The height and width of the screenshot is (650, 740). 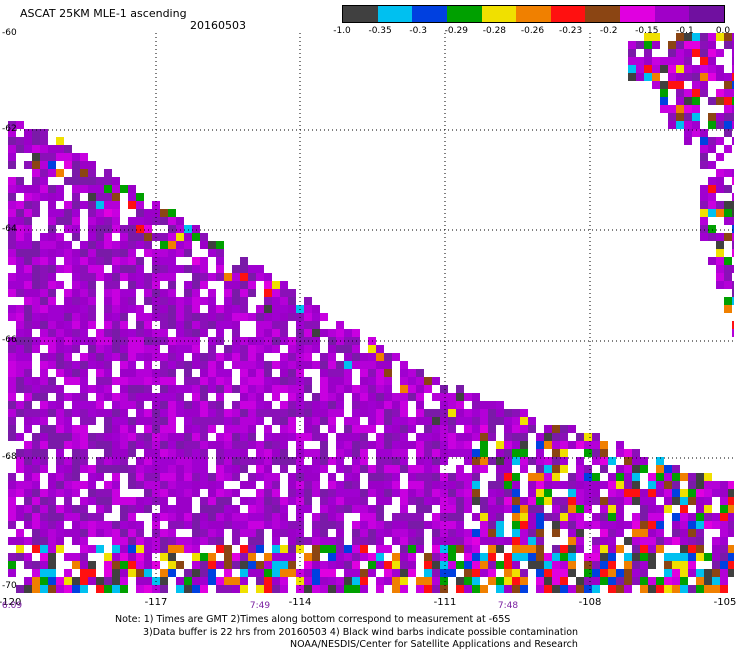 I want to click on time-label: 6:09, so click(x=12, y=606).